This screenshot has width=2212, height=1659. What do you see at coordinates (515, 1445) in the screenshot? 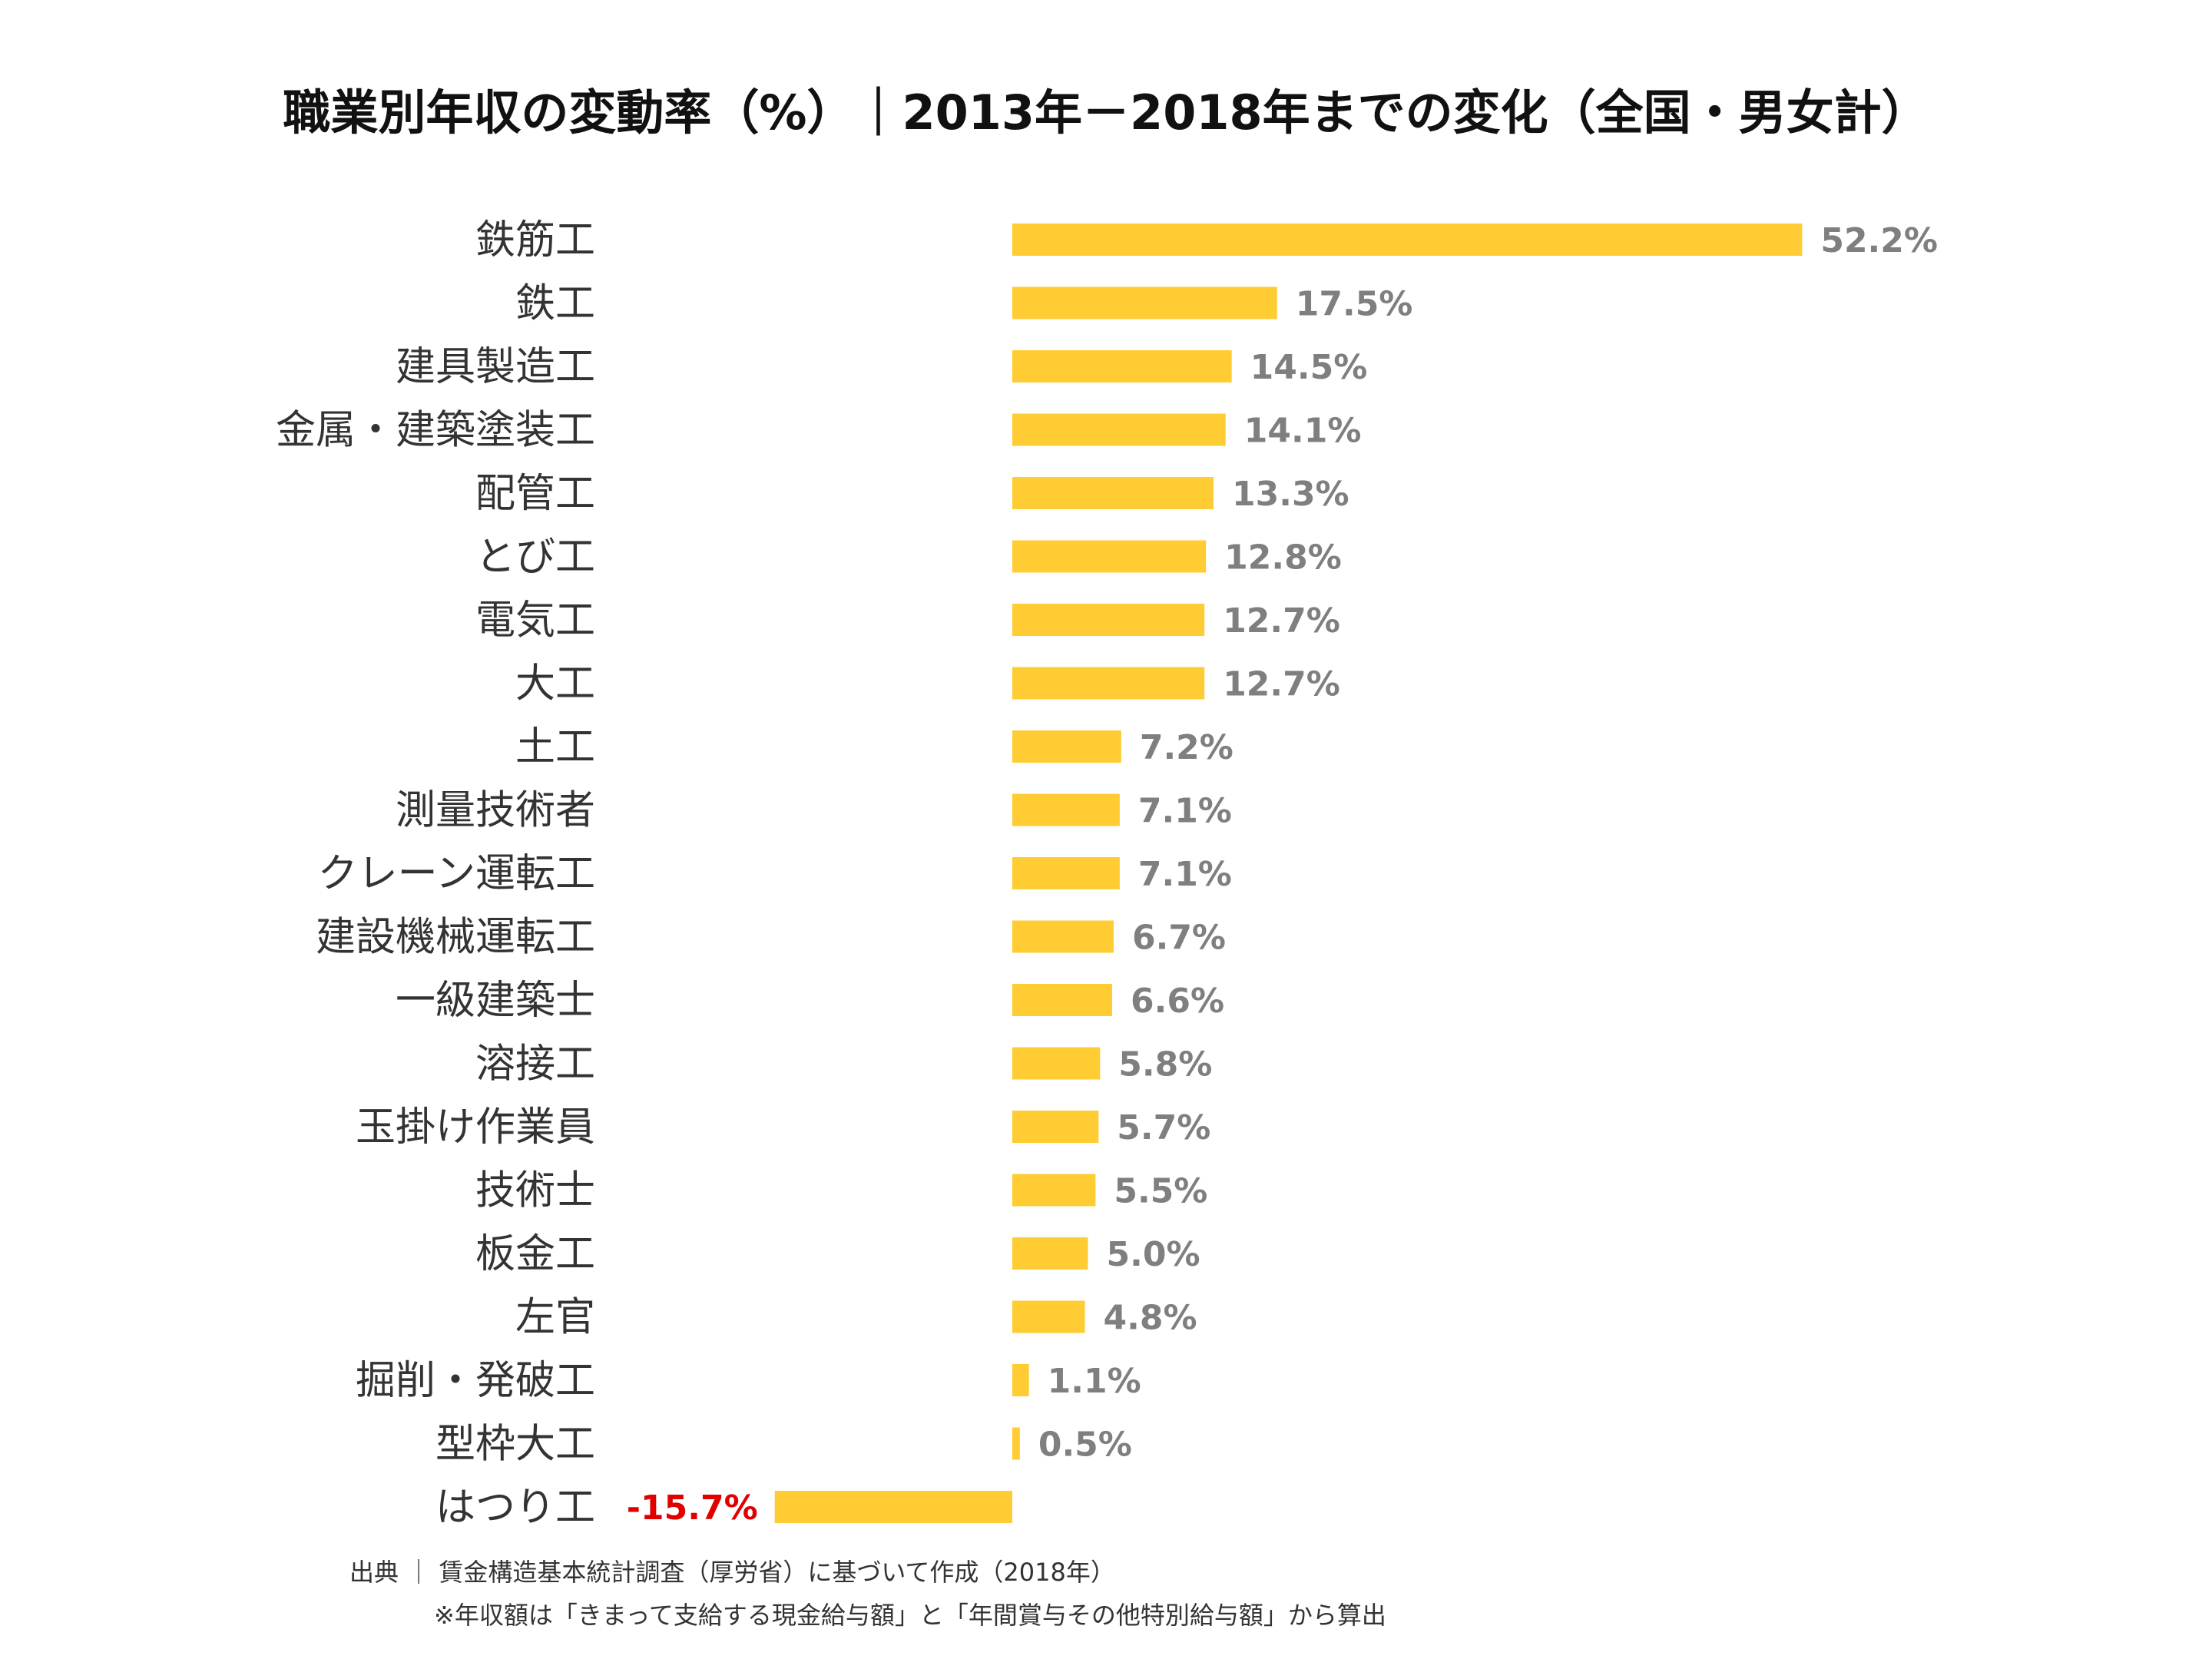
I see `category-label: 型枠大工` at bounding box center [515, 1445].